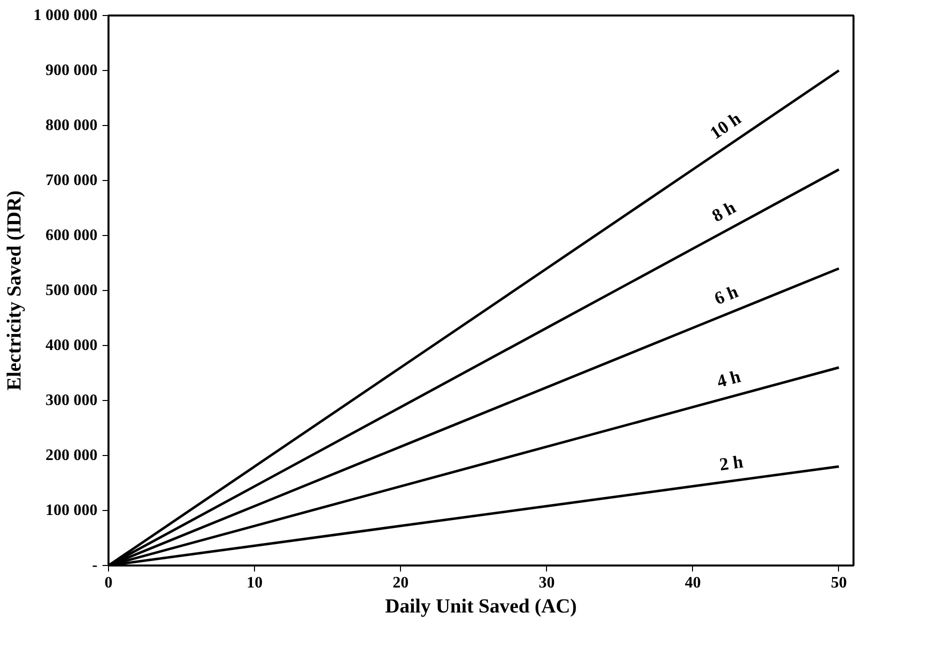 The width and height of the screenshot is (938, 664). I want to click on text: 2 h, so click(731, 462).